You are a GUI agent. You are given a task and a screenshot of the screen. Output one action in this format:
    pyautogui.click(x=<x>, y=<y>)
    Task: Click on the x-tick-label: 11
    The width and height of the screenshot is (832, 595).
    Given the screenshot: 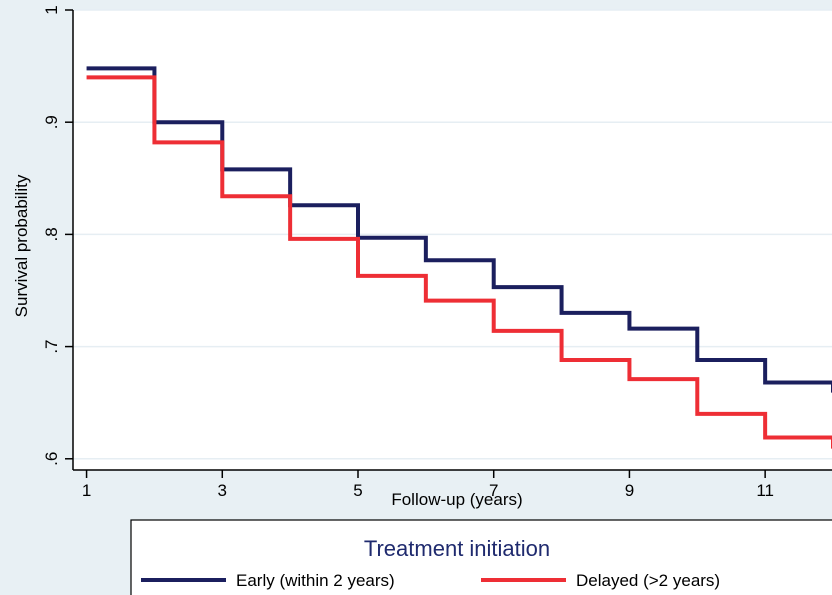 What is the action you would take?
    pyautogui.click(x=765, y=490)
    